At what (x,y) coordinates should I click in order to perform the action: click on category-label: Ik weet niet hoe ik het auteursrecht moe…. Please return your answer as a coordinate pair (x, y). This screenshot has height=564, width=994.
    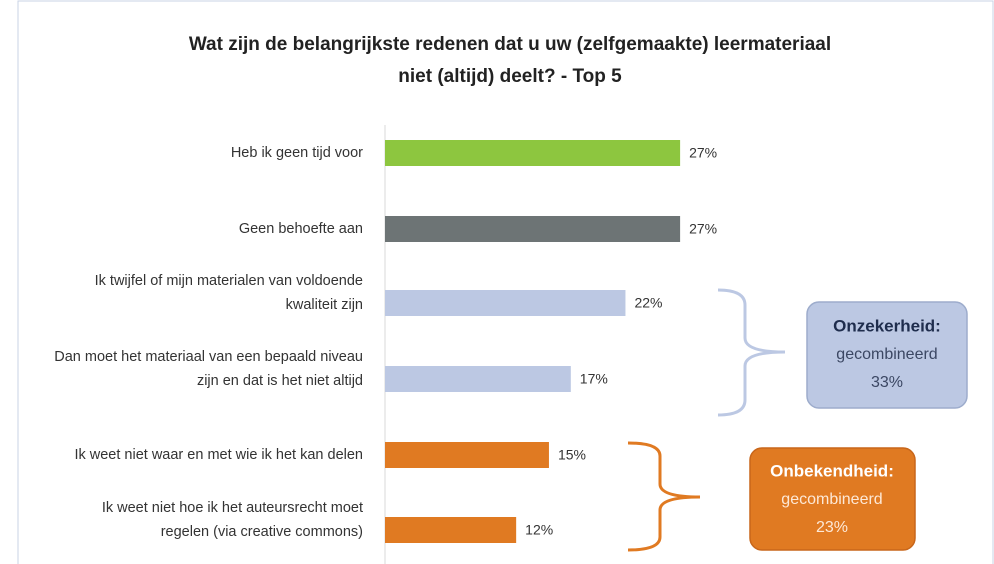
    Looking at the image, I should click on (232, 508).